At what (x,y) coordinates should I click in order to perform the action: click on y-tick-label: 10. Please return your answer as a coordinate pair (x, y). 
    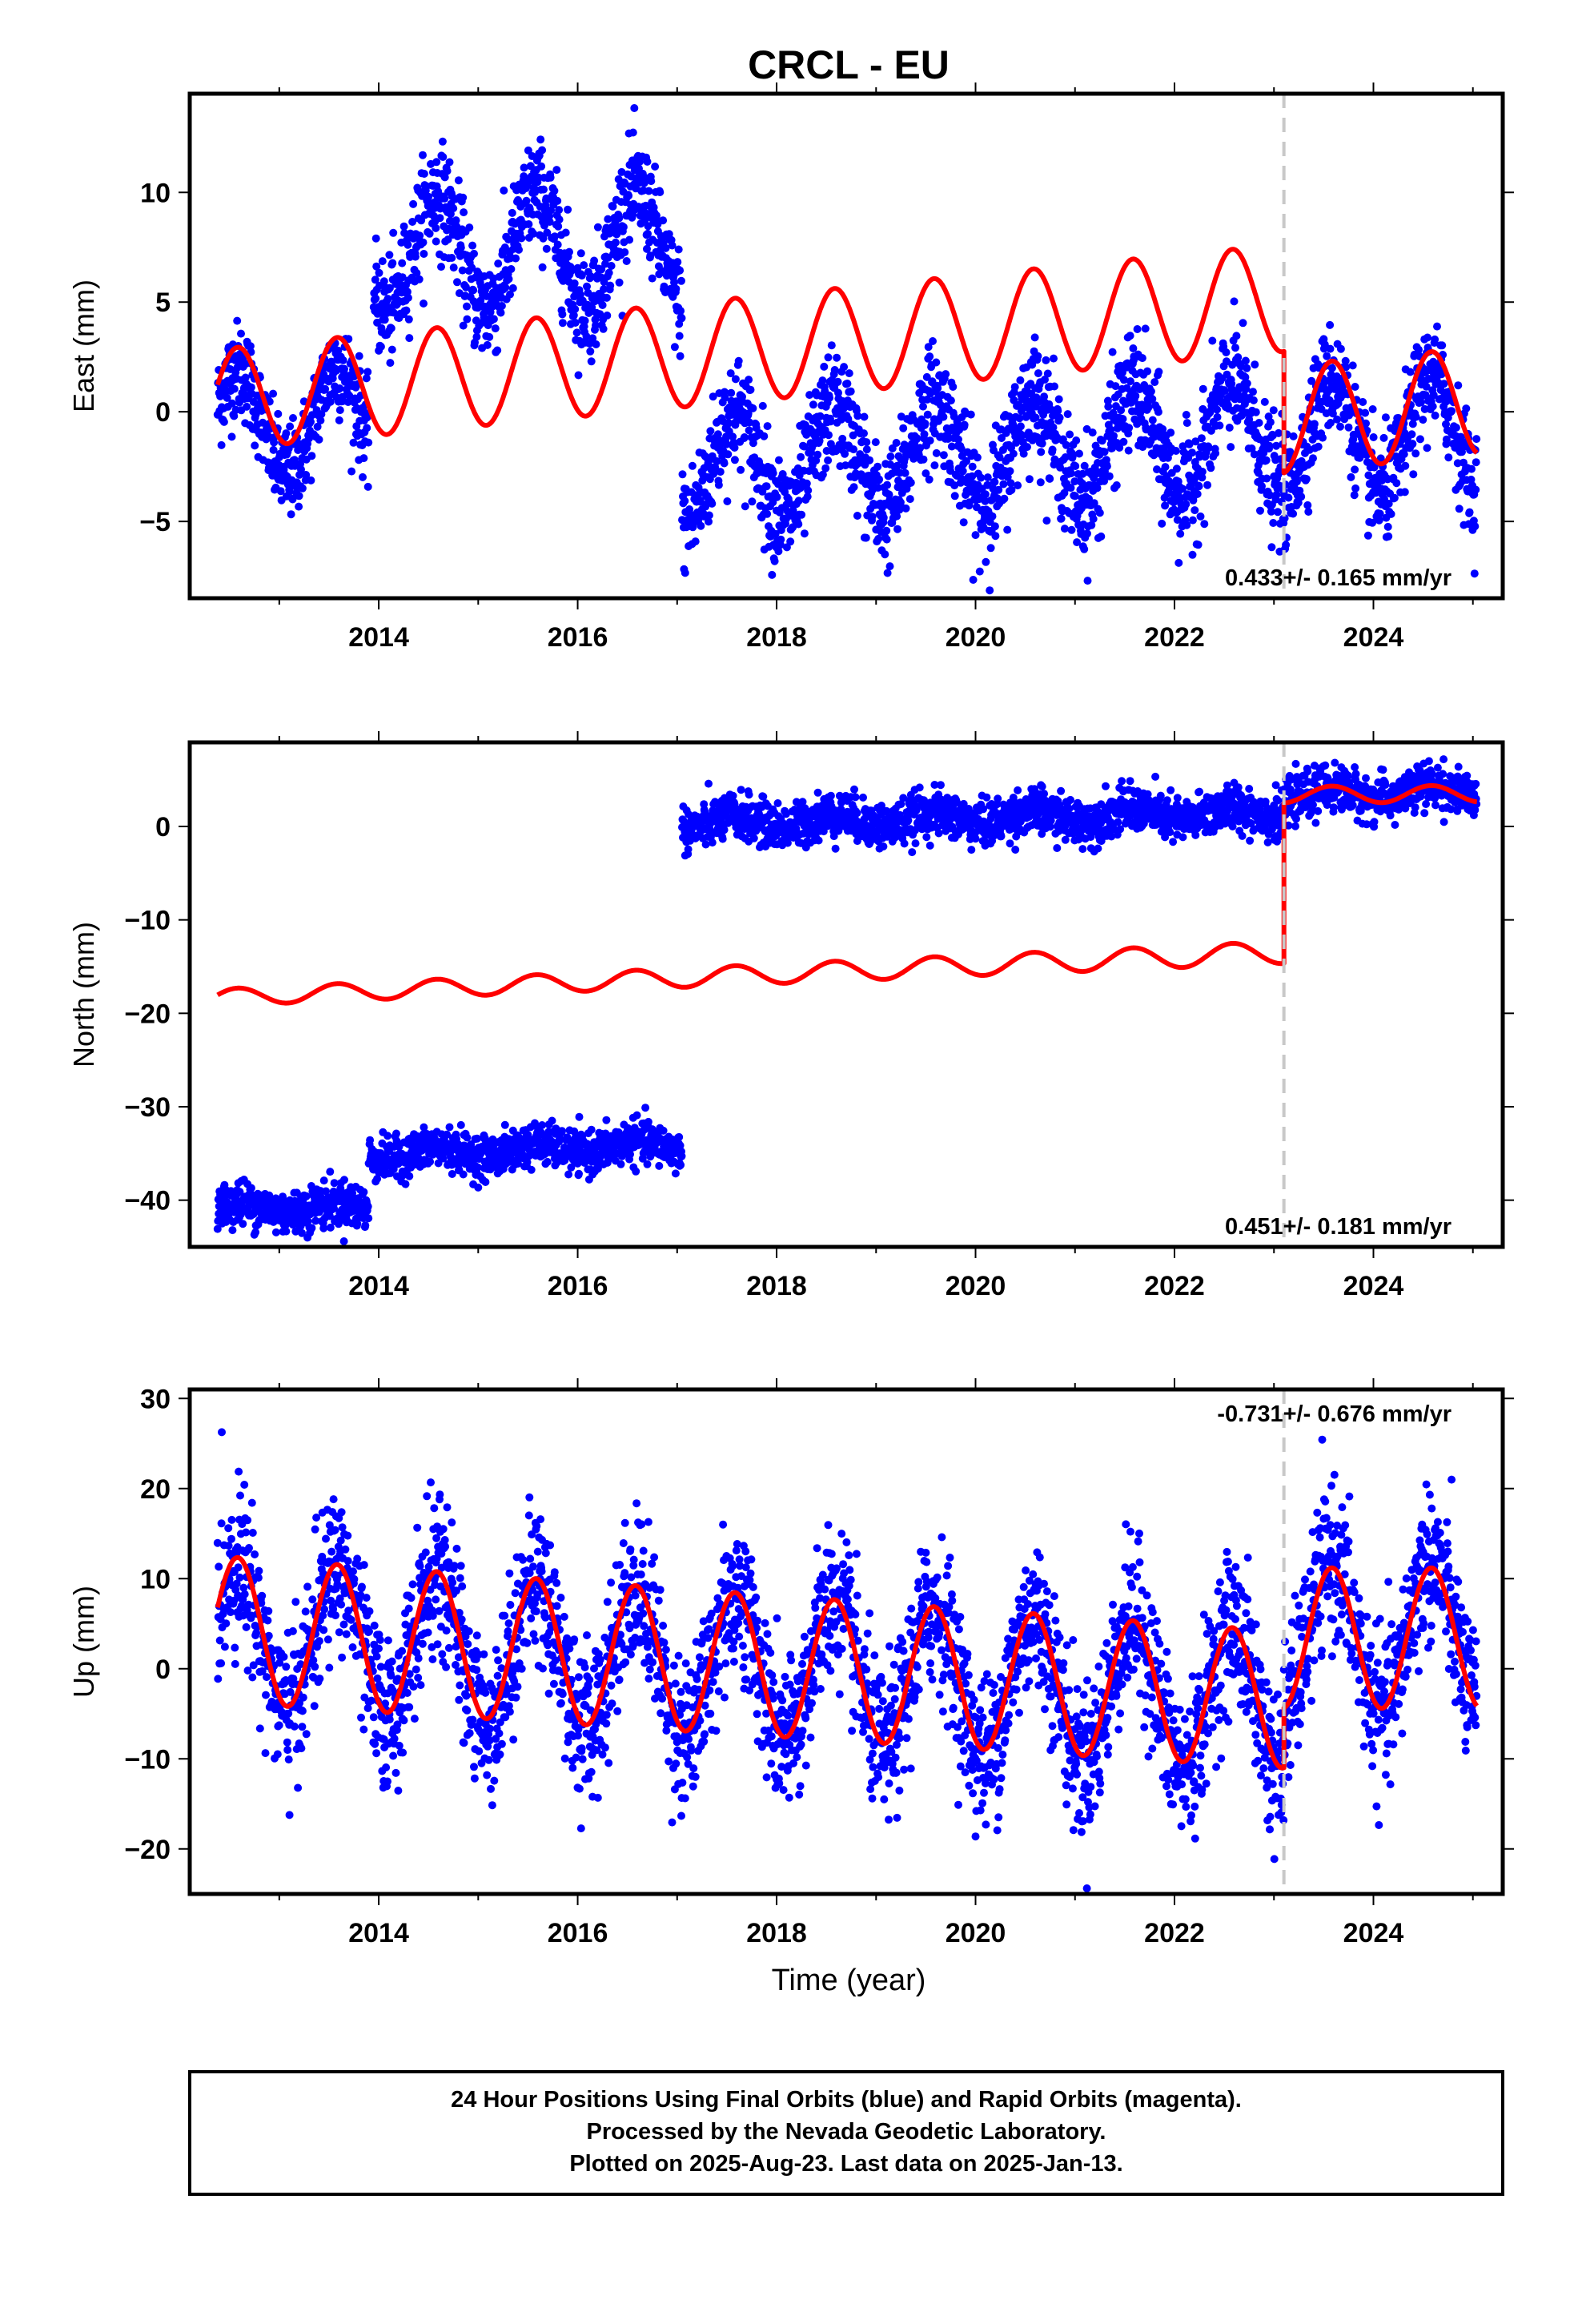
    Looking at the image, I should click on (155, 193).